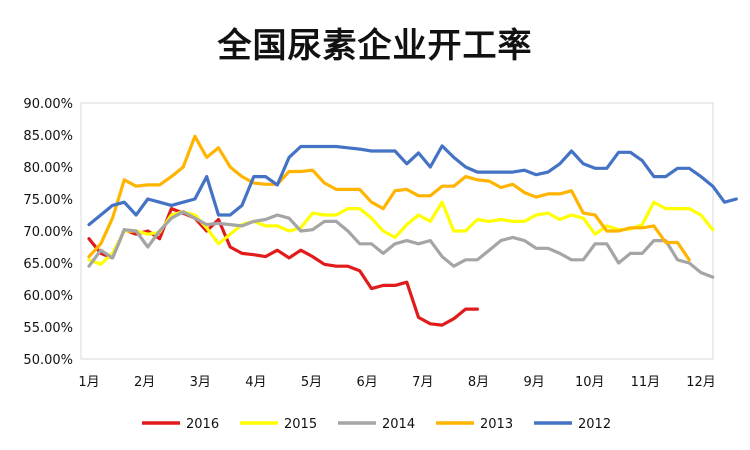 The image size is (750, 450). What do you see at coordinates (701, 382) in the screenshot?
I see `x-tick-label: 12月` at bounding box center [701, 382].